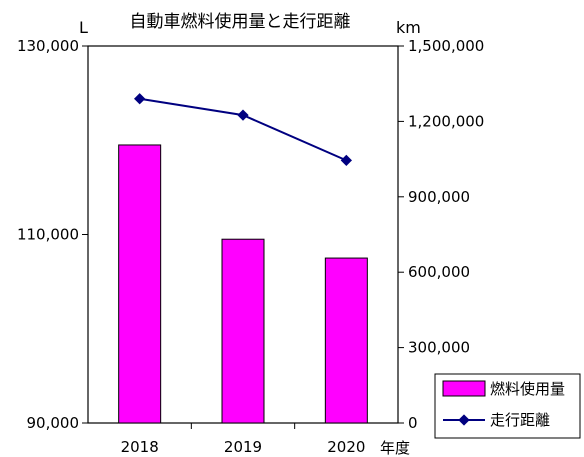  What do you see at coordinates (439, 272) in the screenshot?
I see `right-tick-label: 600,000` at bounding box center [439, 272].